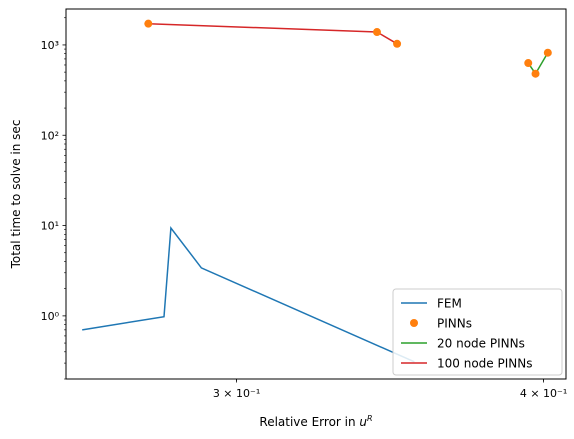 The width and height of the screenshot is (574, 439). Describe the element at coordinates (309, 422) in the screenshot. I see `x-axis-label-text: Relative Error in` at that location.